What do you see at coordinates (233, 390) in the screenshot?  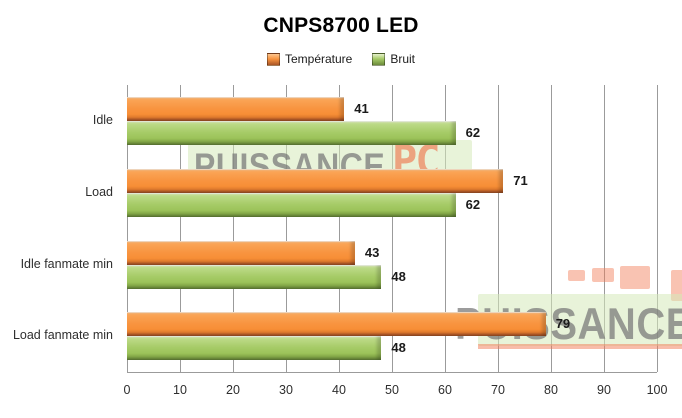 I see `tick-label-20: 20` at bounding box center [233, 390].